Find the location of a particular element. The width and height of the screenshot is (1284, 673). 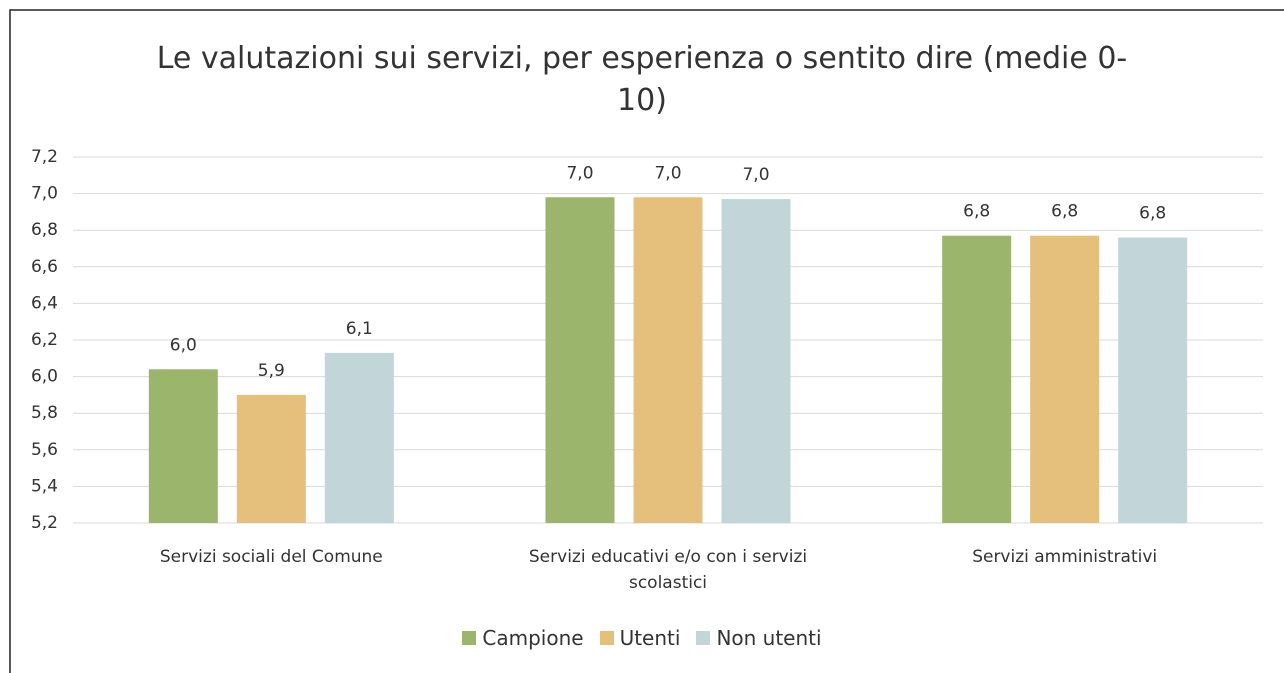

legend: Campione Utenti Non utenti is located at coordinates (642, 638).